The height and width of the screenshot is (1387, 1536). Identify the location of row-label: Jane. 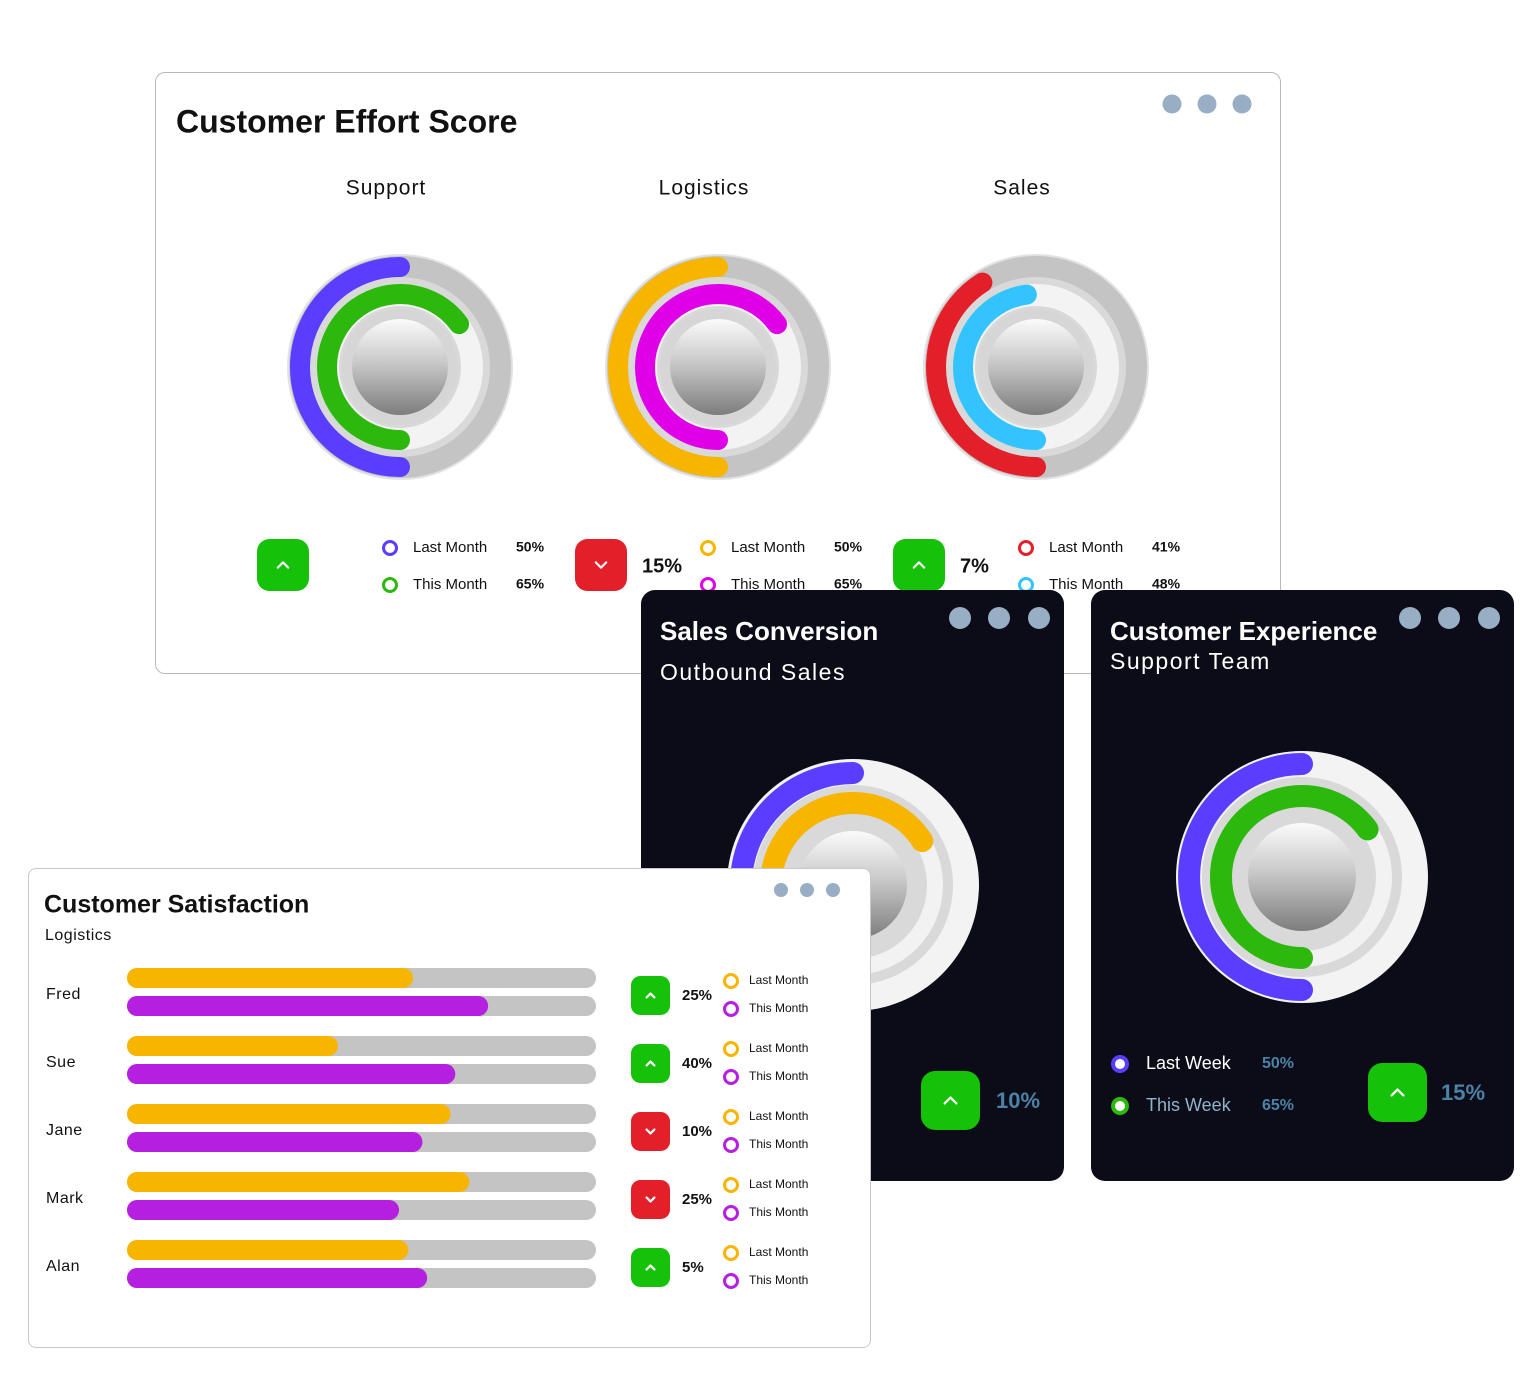
(64, 1130).